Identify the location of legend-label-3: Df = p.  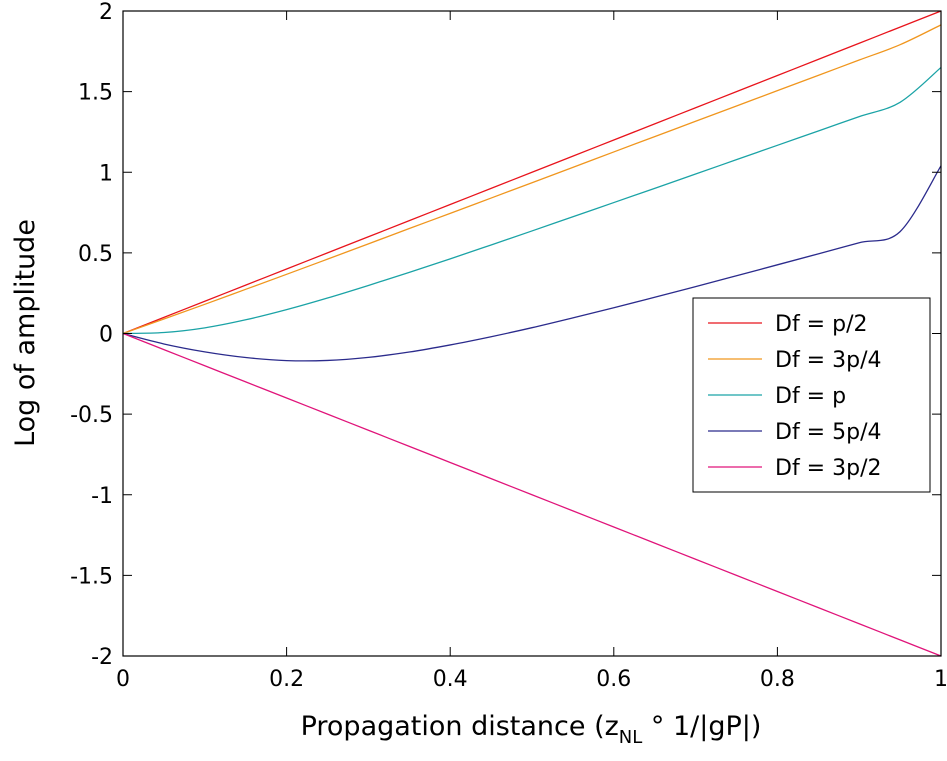
(810, 396).